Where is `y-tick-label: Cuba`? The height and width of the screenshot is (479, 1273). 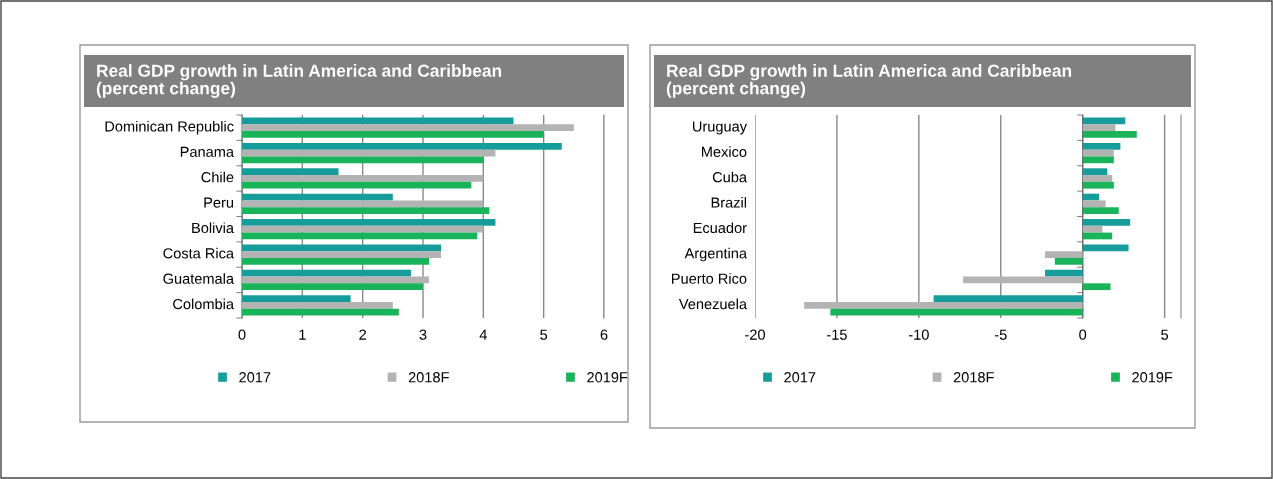 y-tick-label: Cuba is located at coordinates (729, 177).